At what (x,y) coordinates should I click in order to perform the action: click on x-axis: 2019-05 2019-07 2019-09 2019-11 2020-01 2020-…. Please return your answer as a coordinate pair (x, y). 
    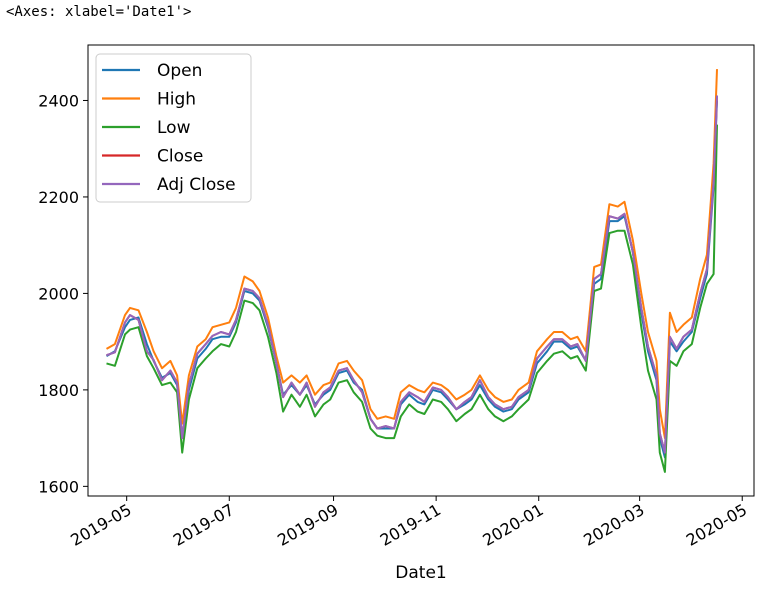
    Looking at the image, I should click on (408, 523).